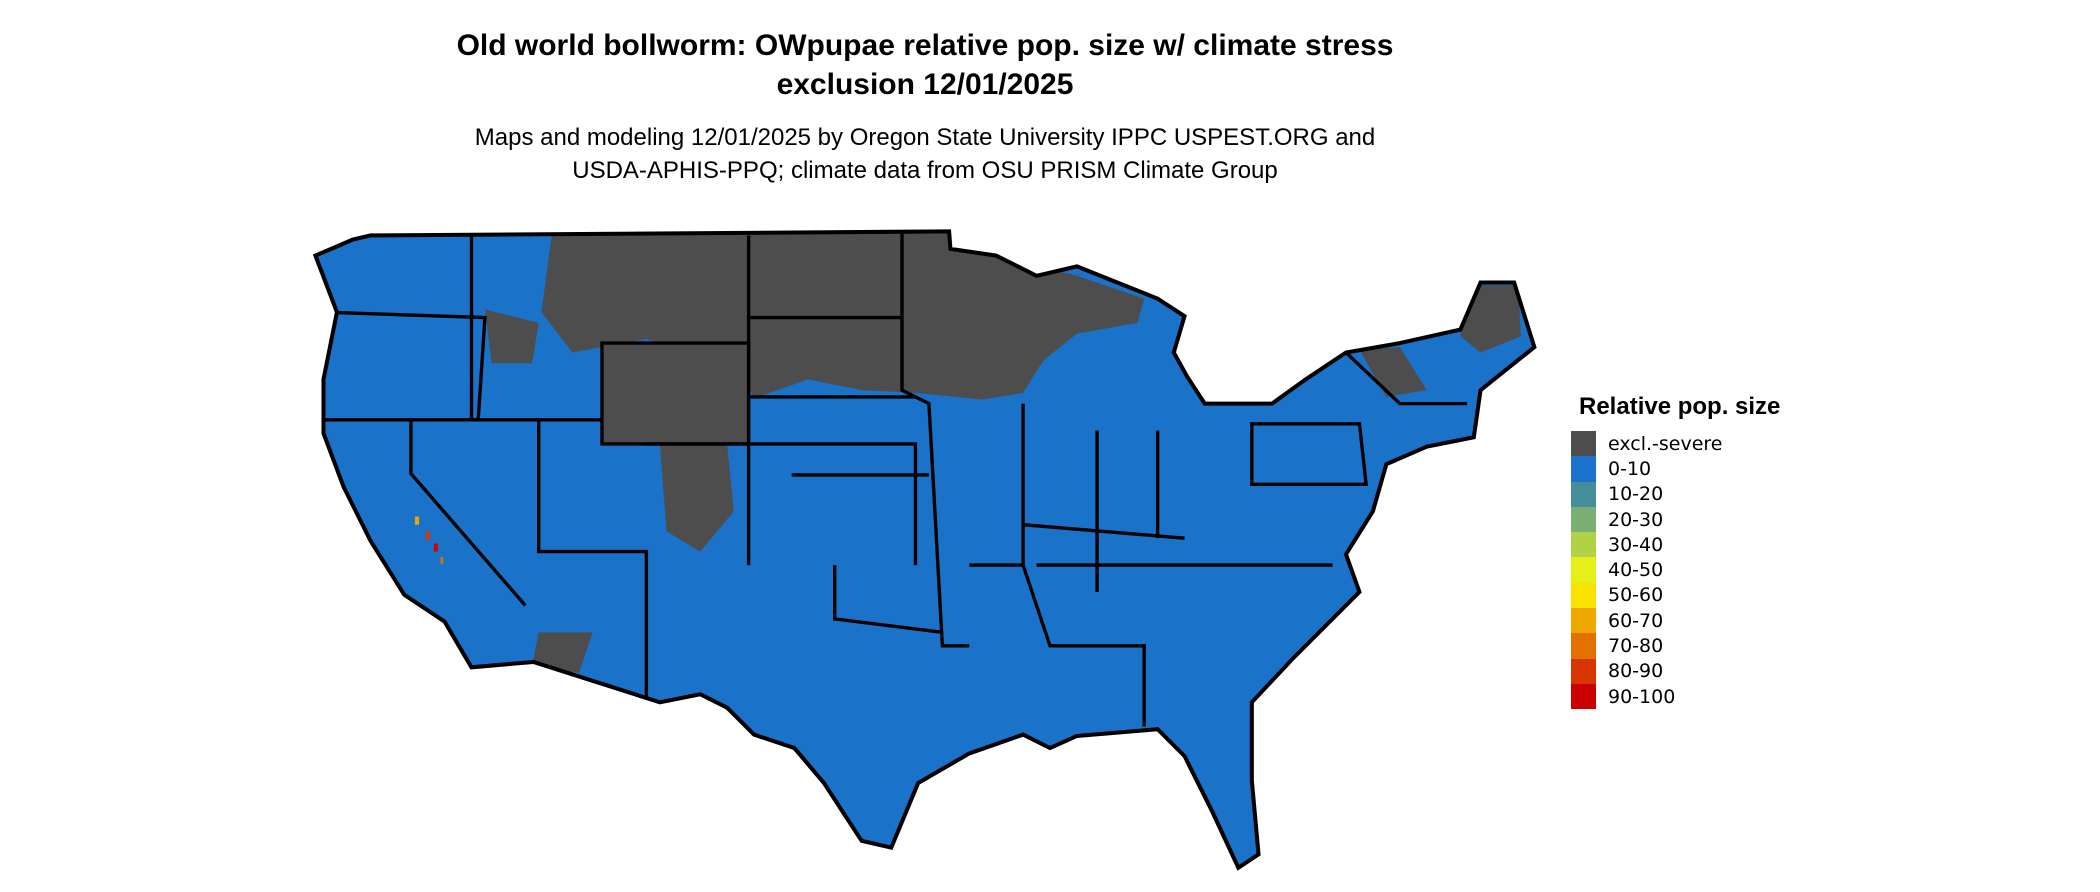 The width and height of the screenshot is (2100, 892). Describe the element at coordinates (925, 84) in the screenshot. I see `title-line-2: exclusion 12/01/2025` at that location.